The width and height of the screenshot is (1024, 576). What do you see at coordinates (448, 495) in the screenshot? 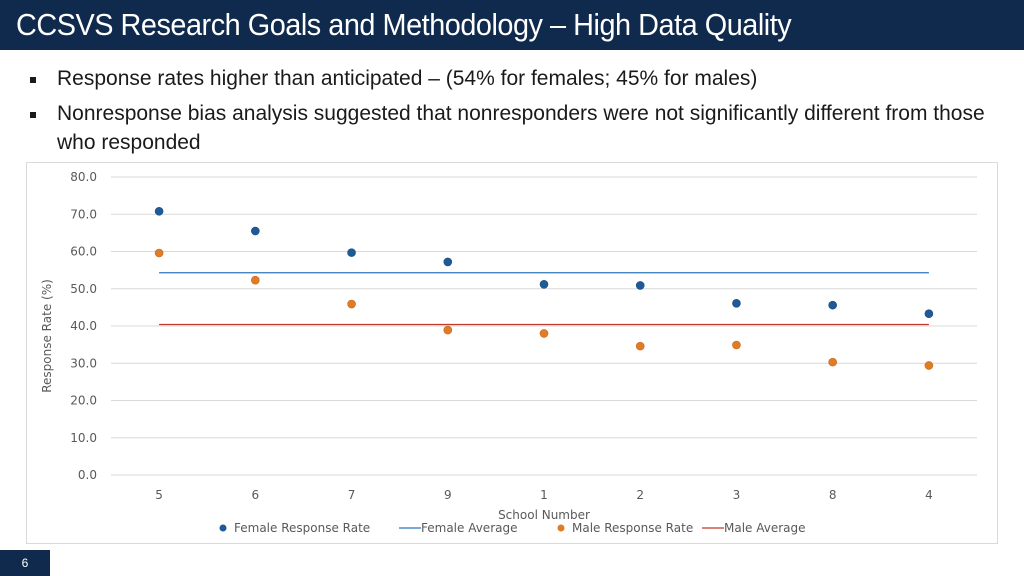
I see `x-tick-label: 9` at bounding box center [448, 495].